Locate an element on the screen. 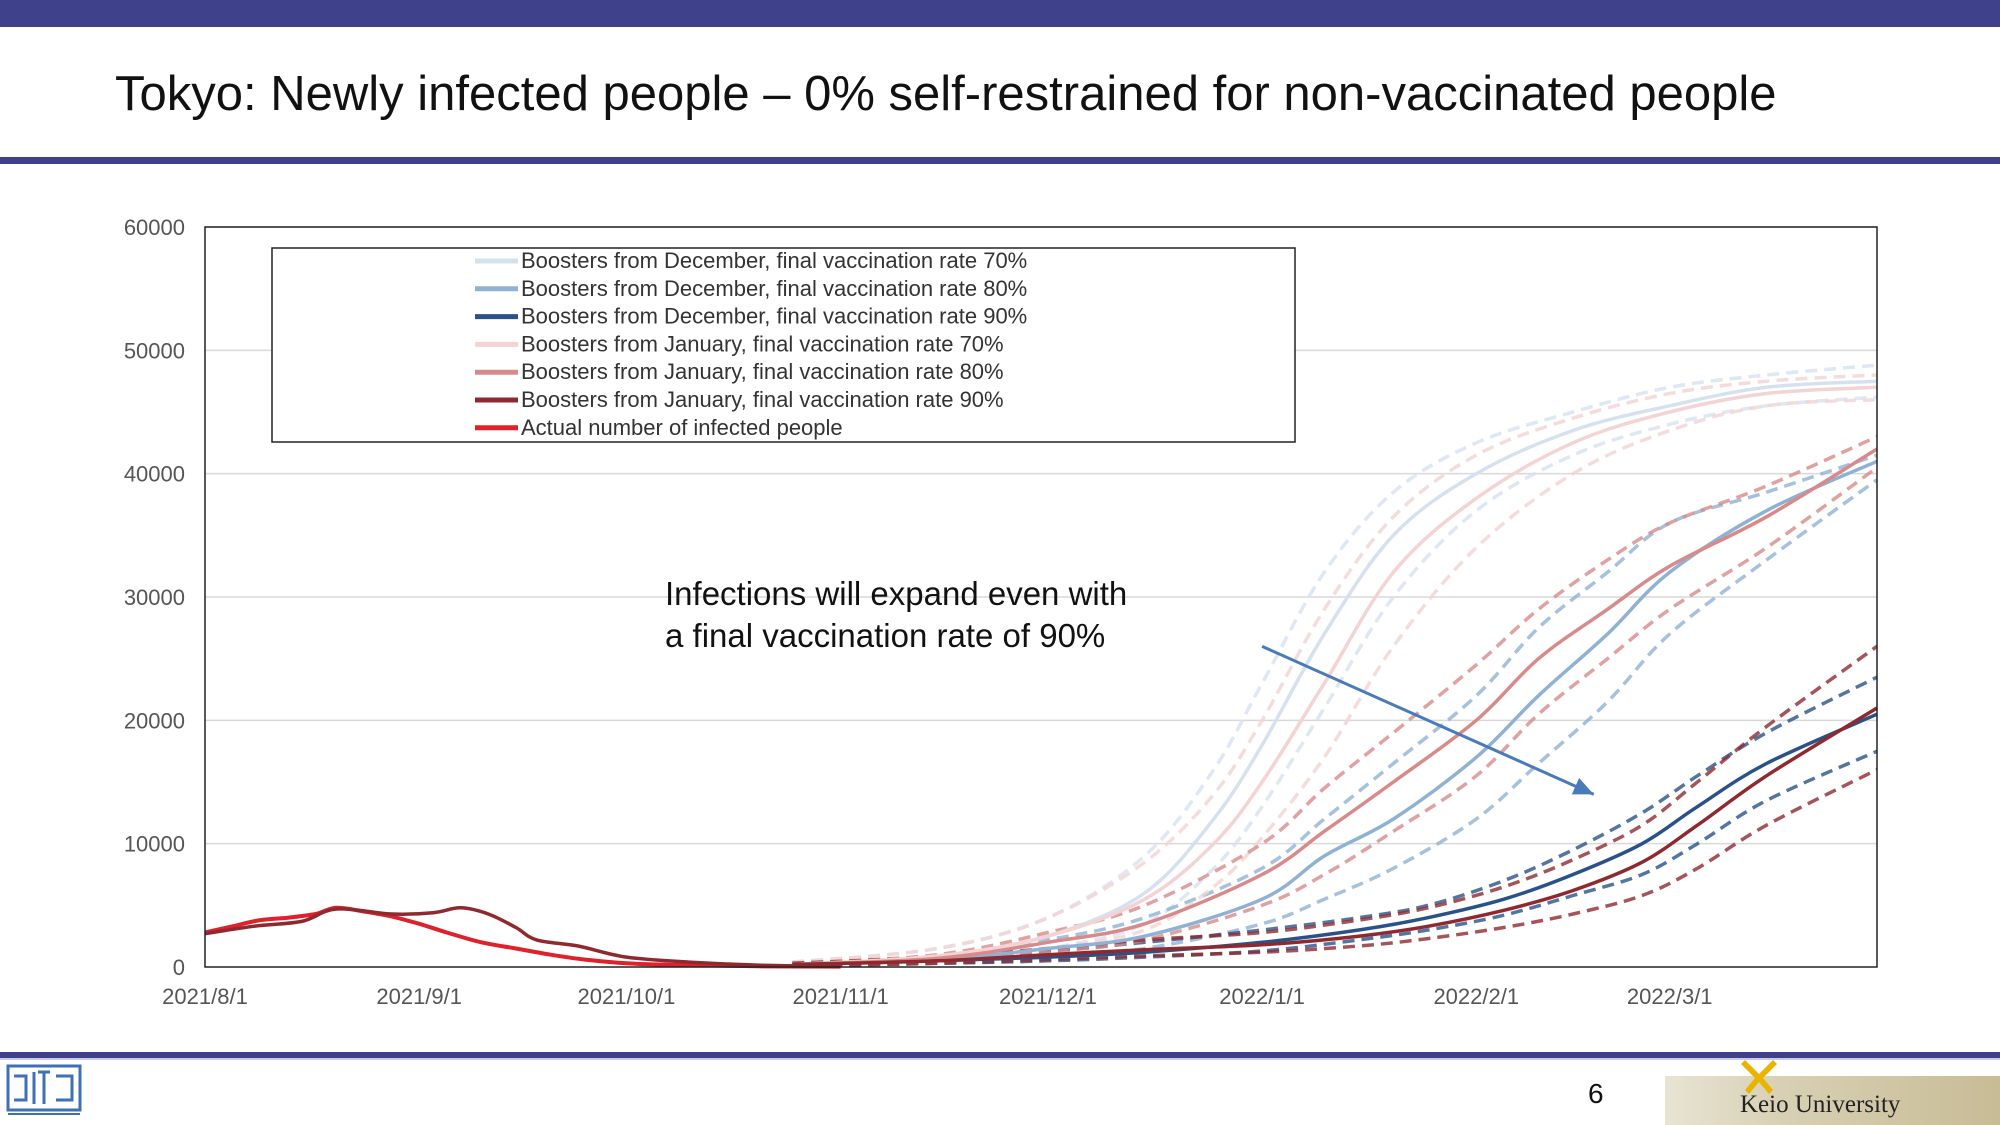  x-tick-label: 2021/9/1 is located at coordinates (419, 996).